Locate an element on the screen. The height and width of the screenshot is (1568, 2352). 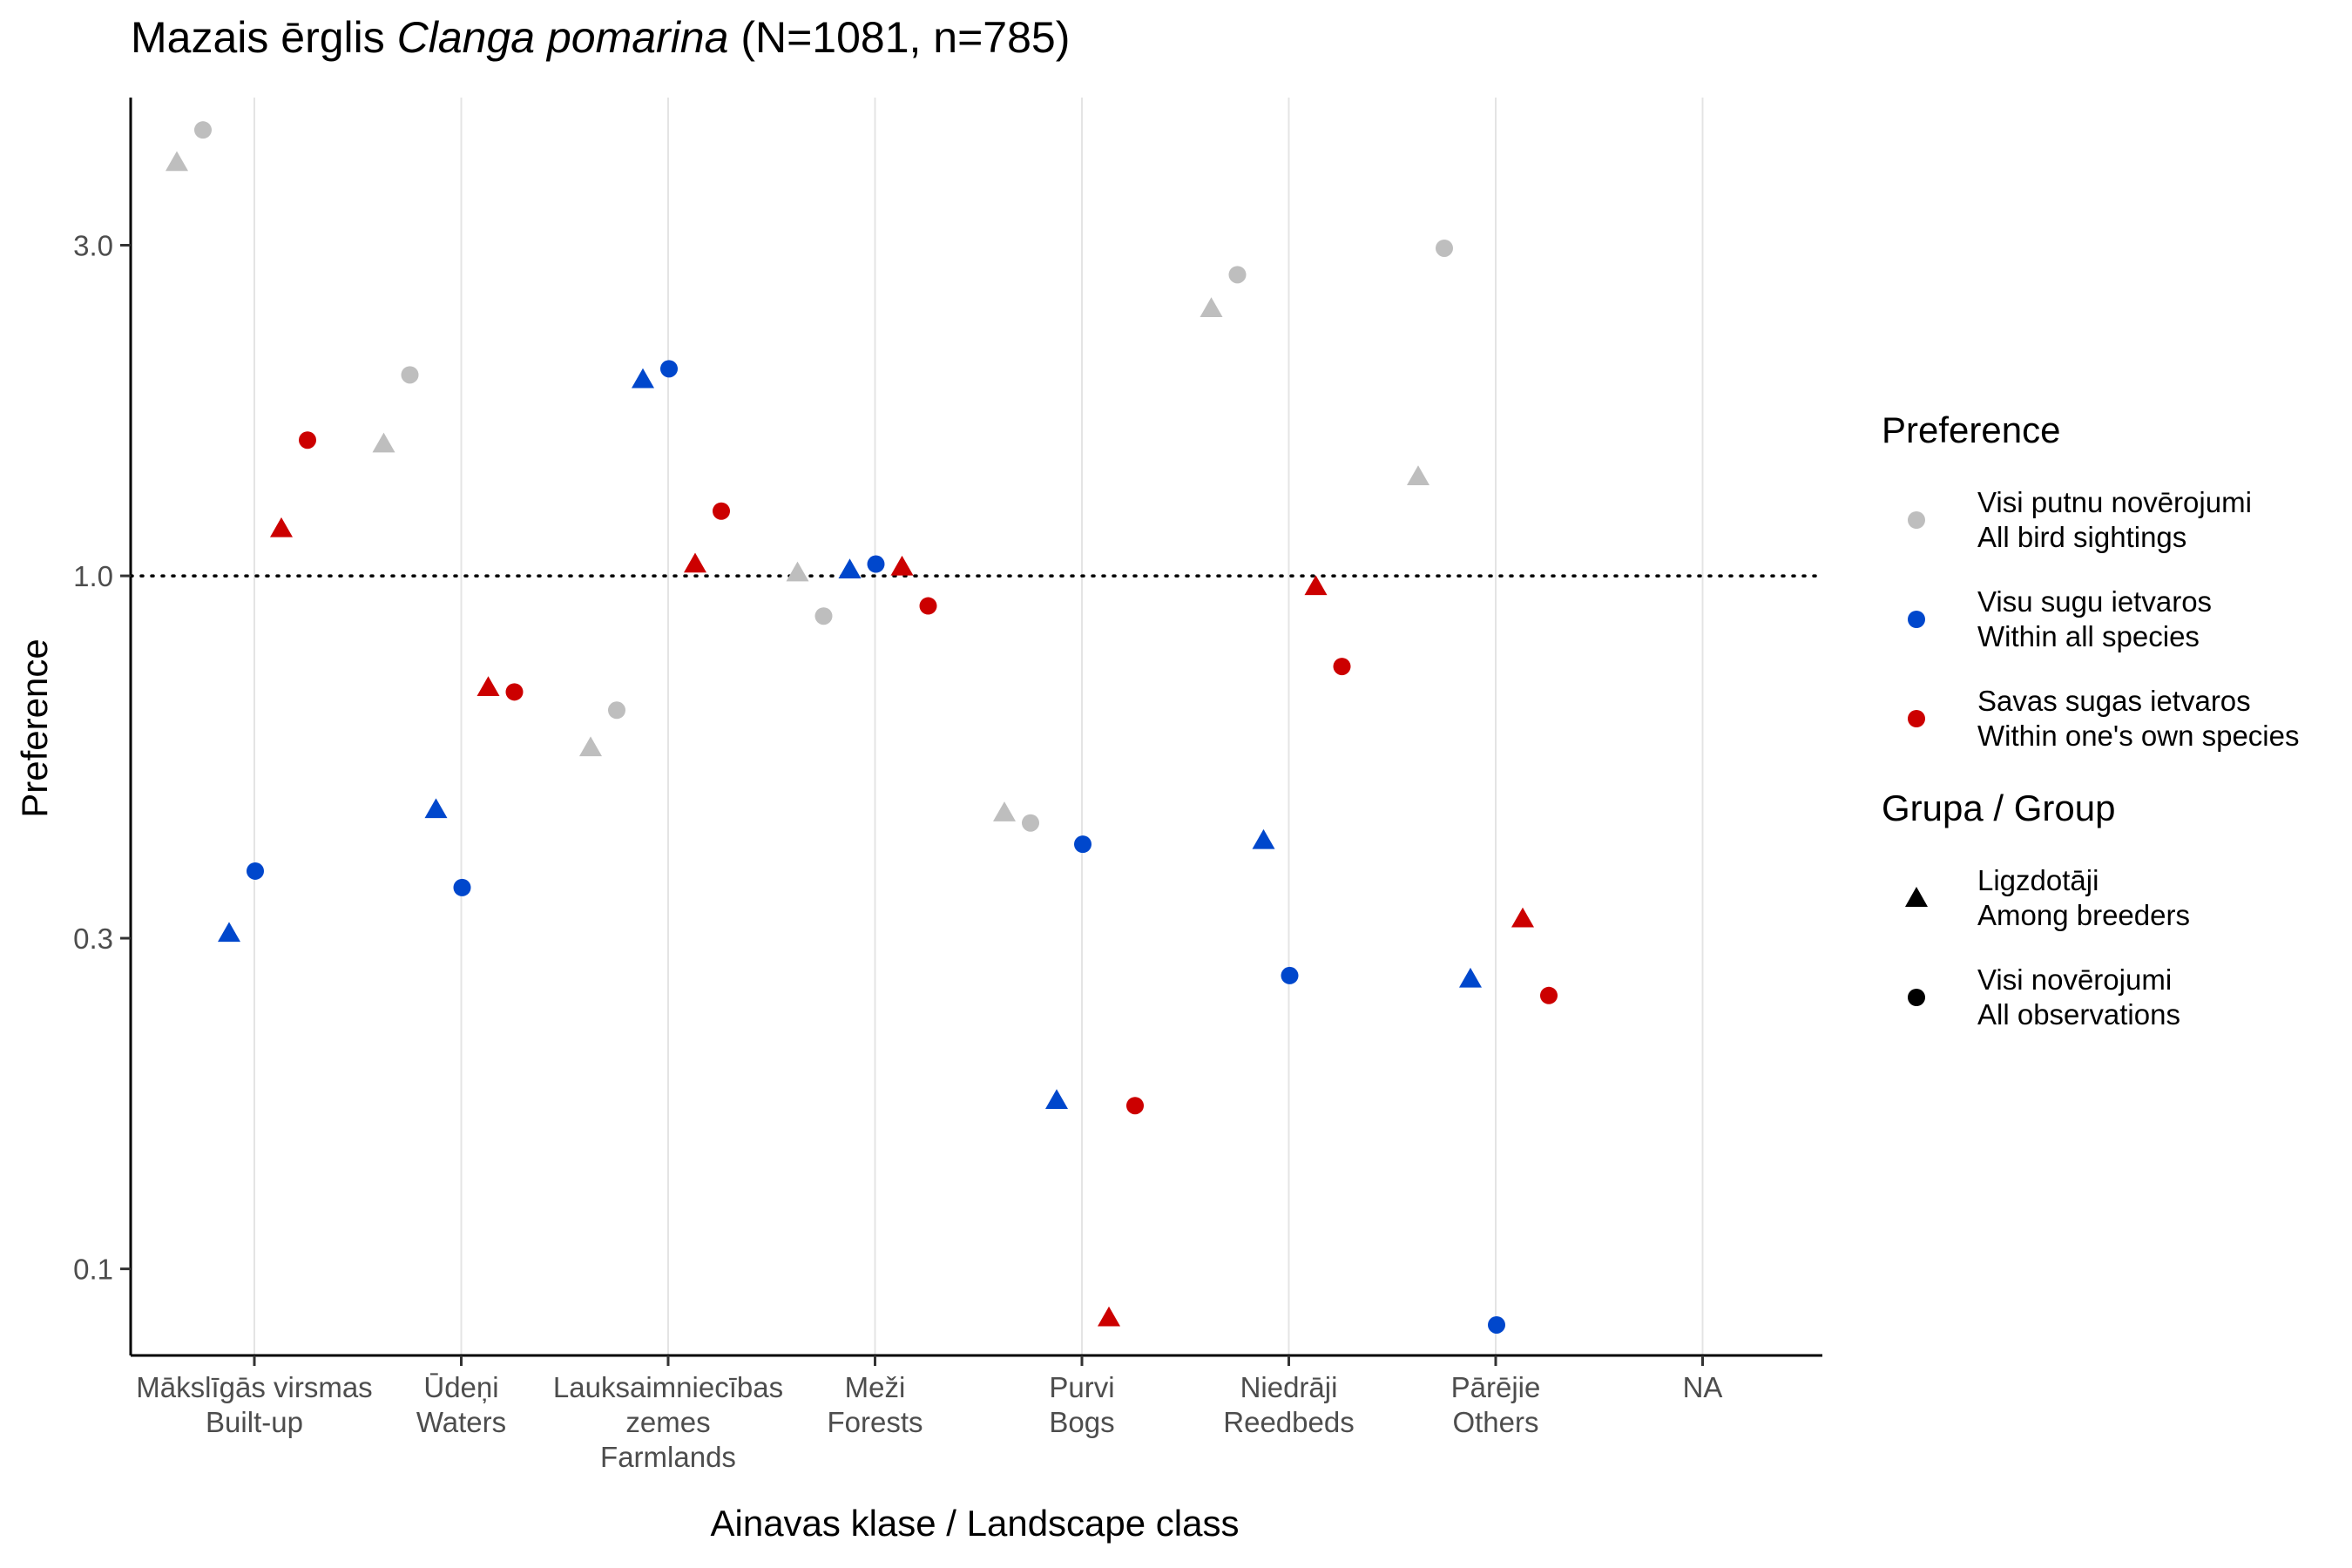
legend-title-group: Grupa / Group is located at coordinates (1999, 807).